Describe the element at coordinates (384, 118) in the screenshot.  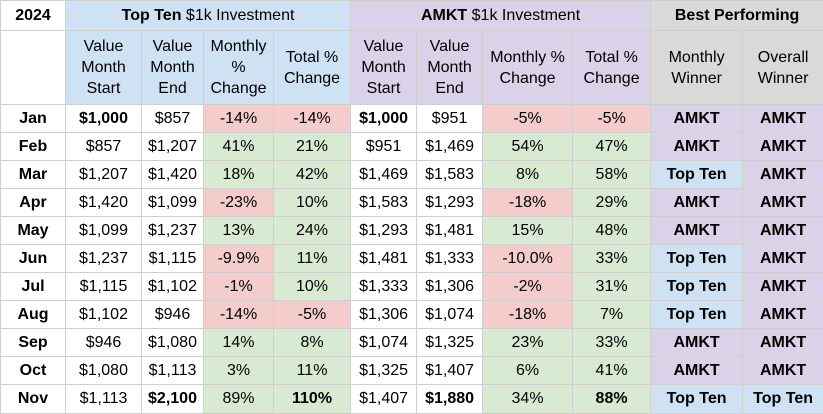
I see `am-start-cell: $1,000` at that location.